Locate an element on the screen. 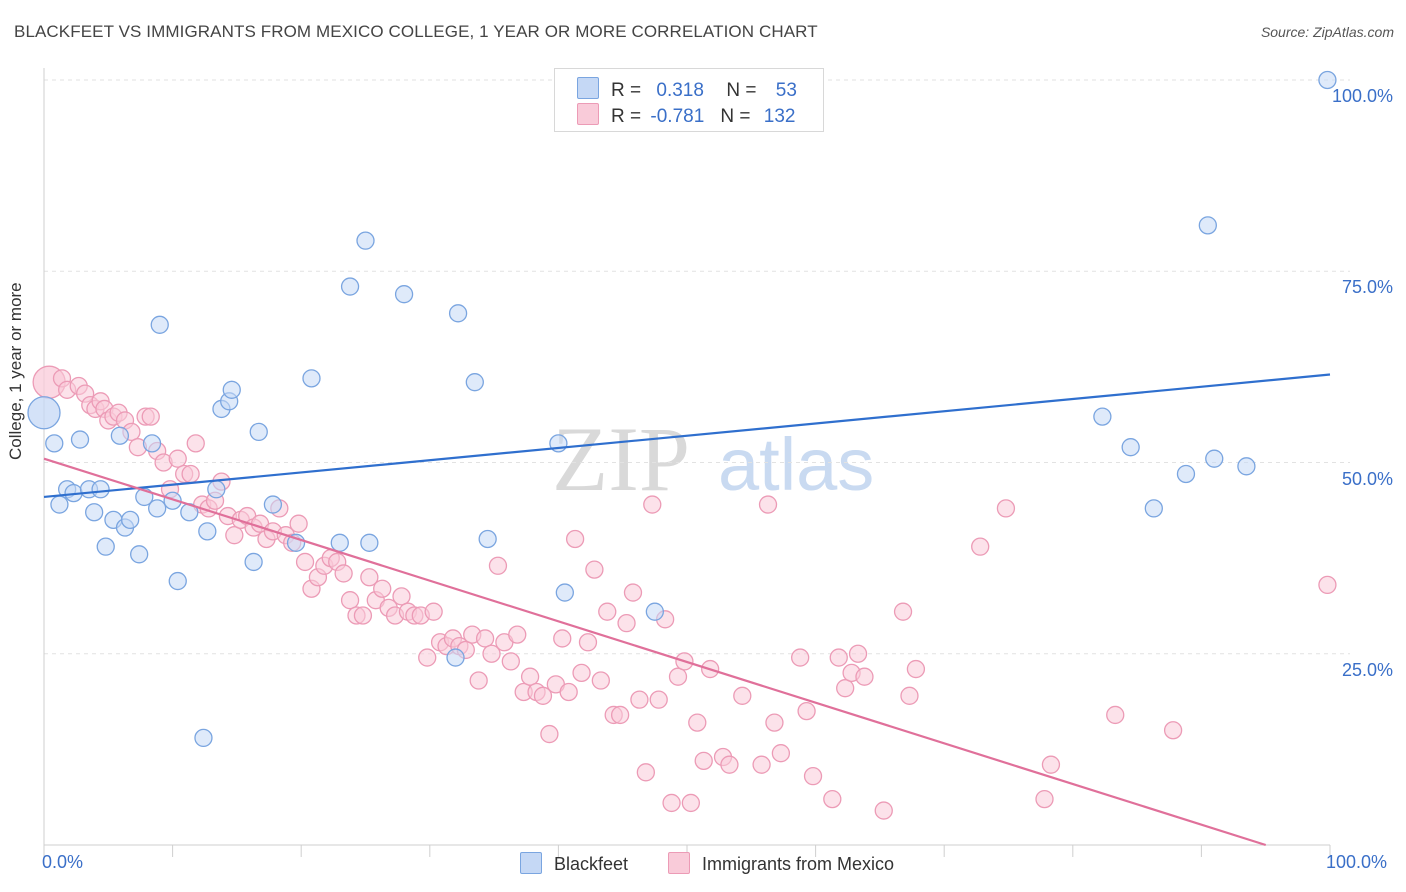 Image resolution: width=1406 pixels, height=892 pixels. y-axis-label: College, 1 year or more is located at coordinates (15, 371).